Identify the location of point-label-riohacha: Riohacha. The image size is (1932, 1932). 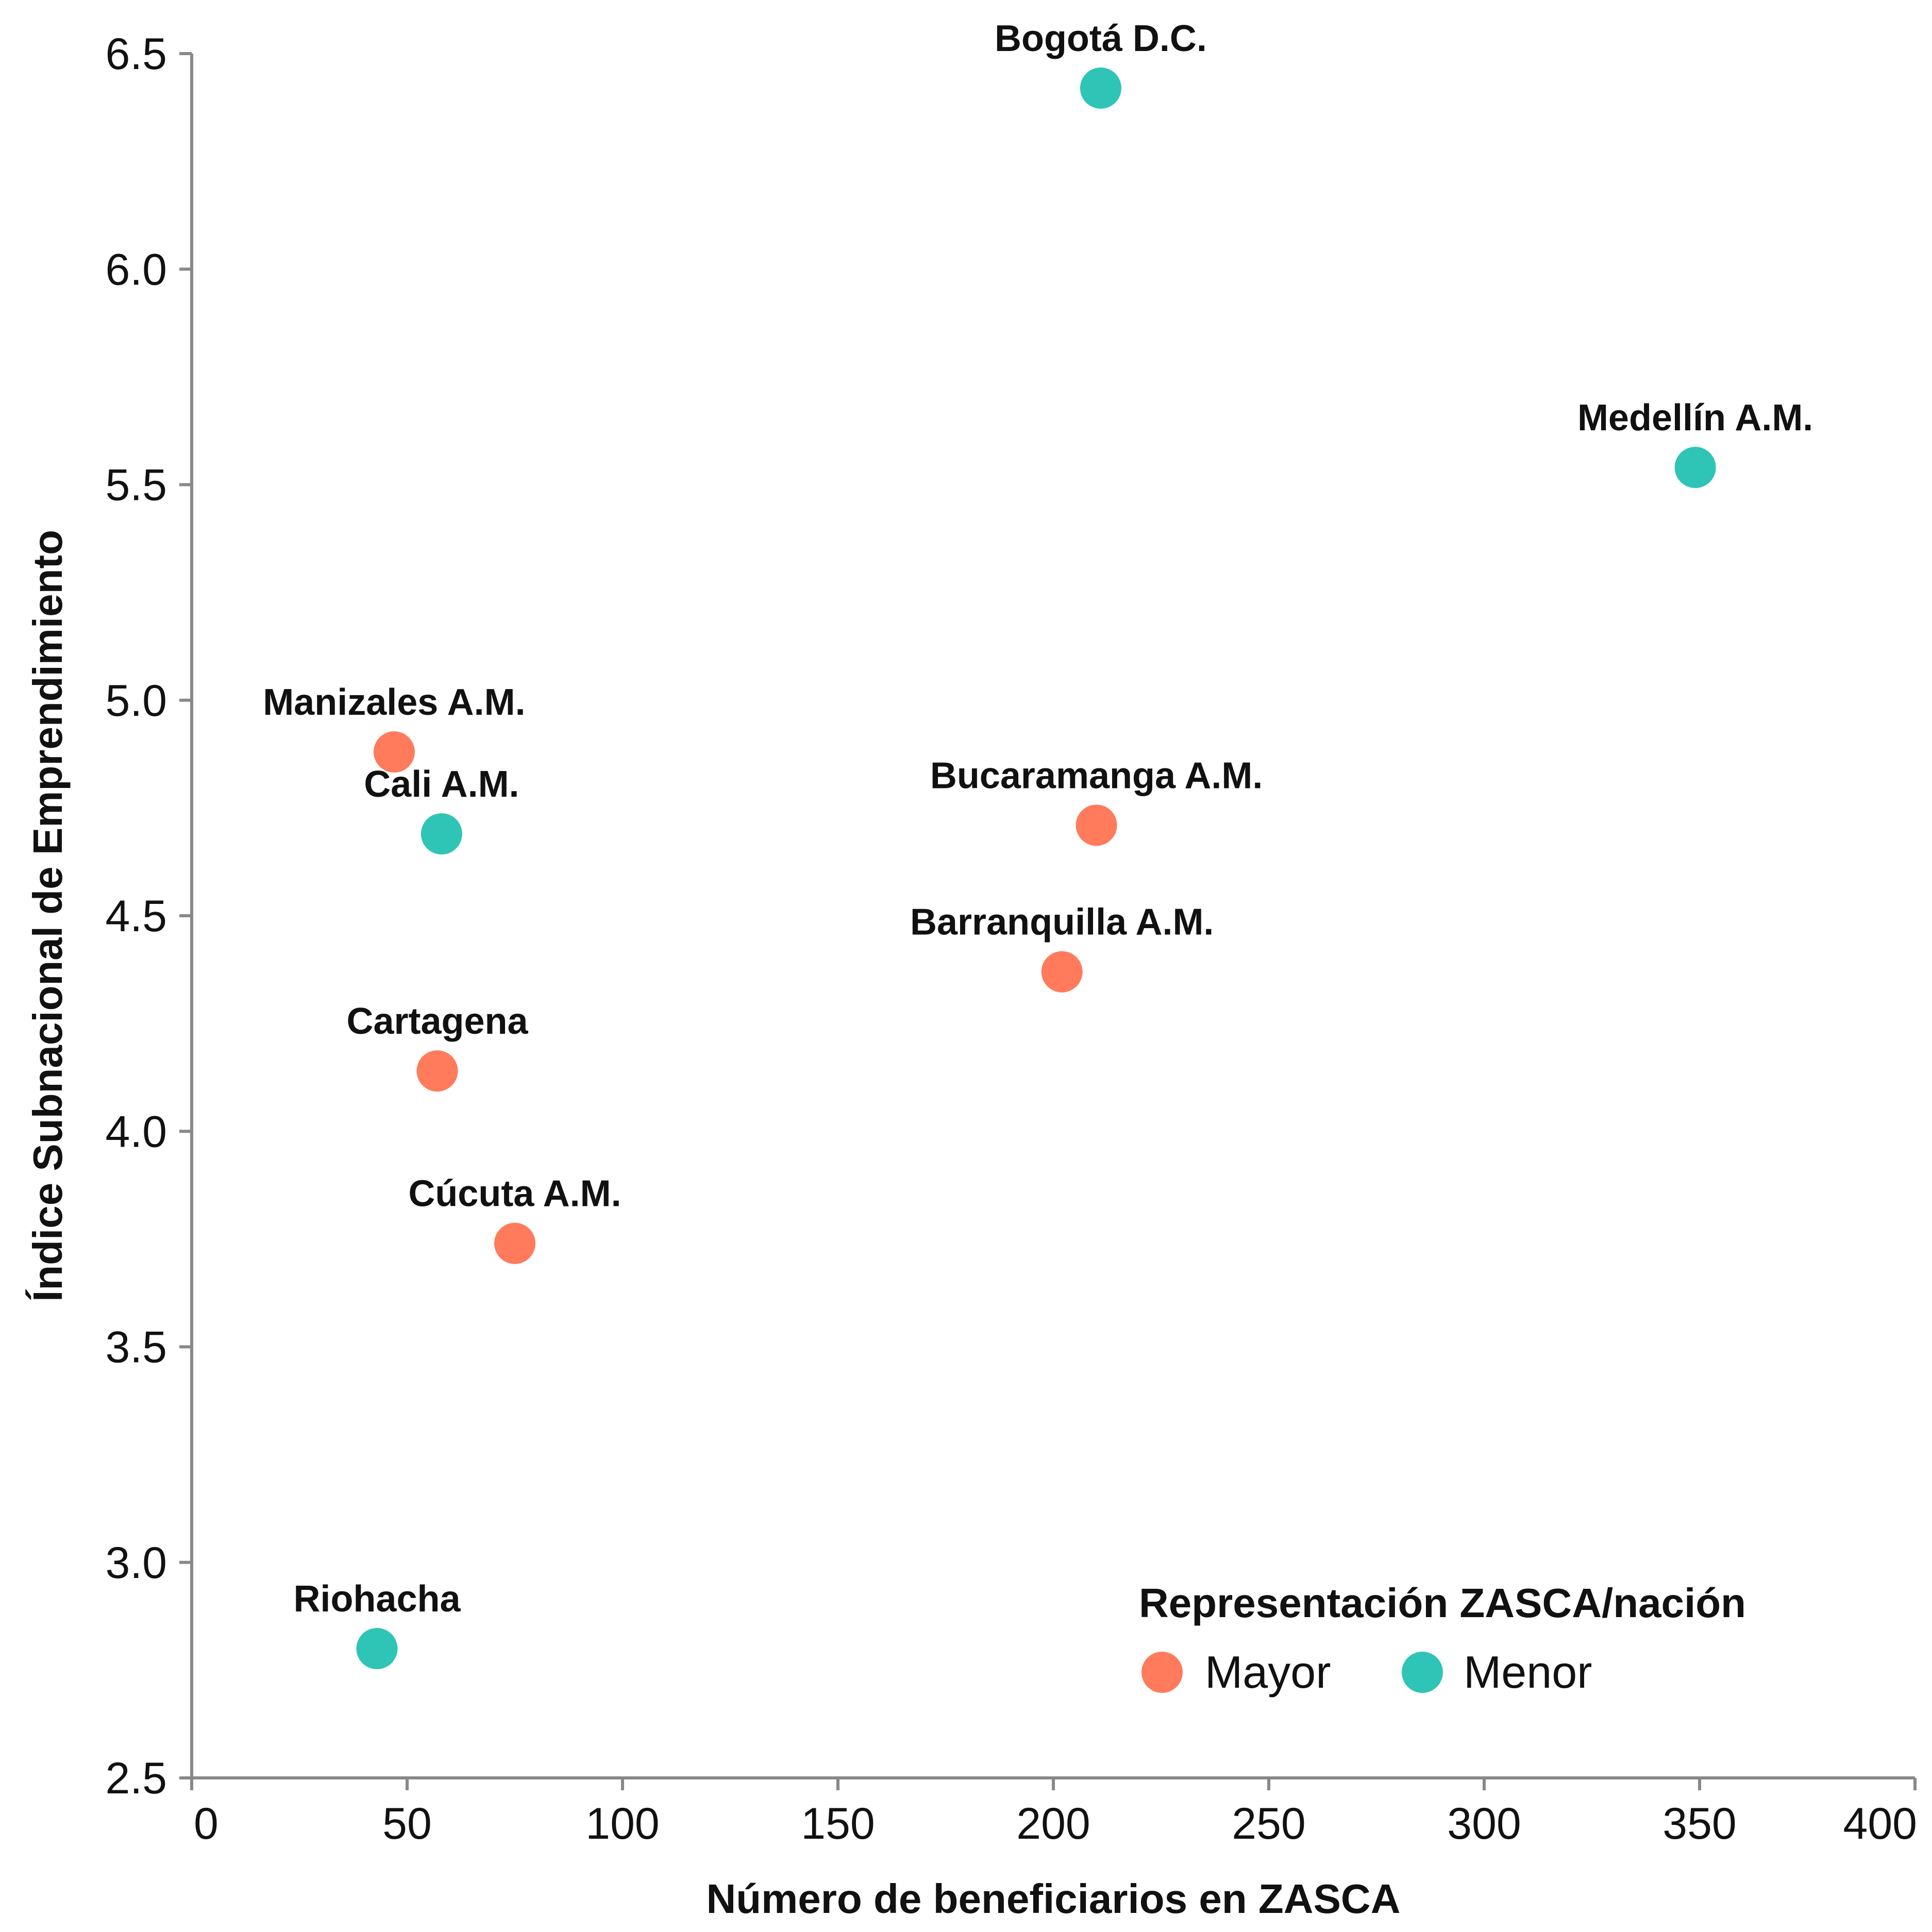
(377, 1599).